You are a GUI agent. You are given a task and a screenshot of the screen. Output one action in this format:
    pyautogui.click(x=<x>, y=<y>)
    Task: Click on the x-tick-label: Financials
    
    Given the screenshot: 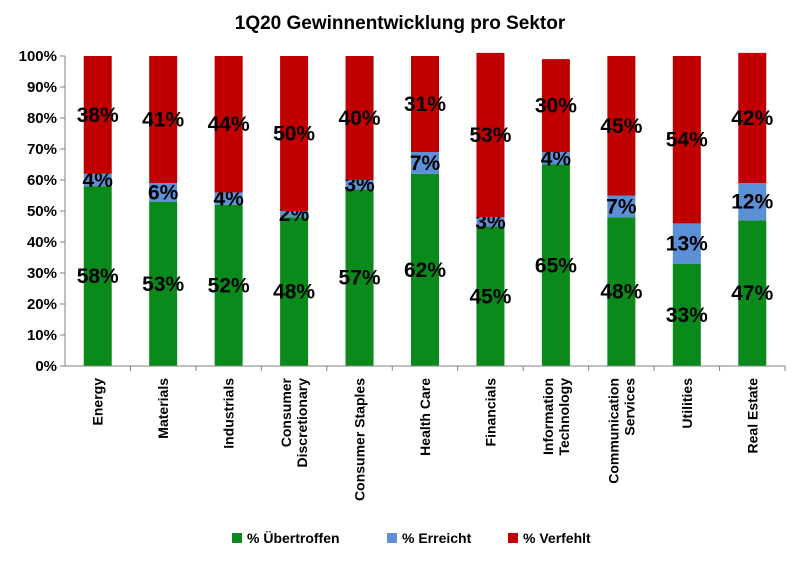 What is the action you would take?
    pyautogui.click(x=490, y=412)
    